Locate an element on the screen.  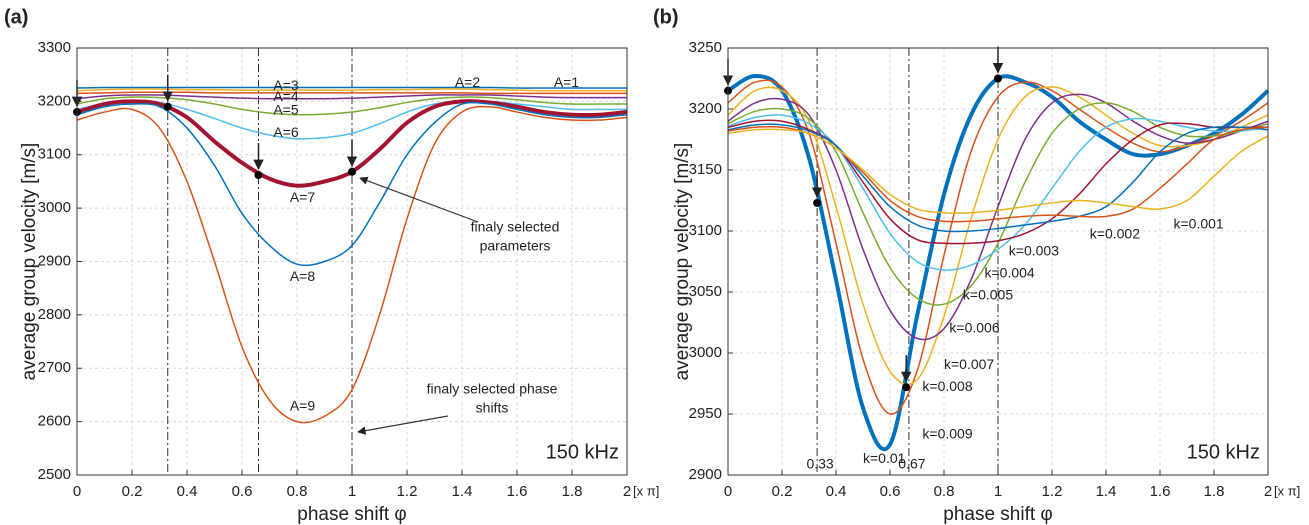
y-tick-label: 3050 is located at coordinates (705, 291).